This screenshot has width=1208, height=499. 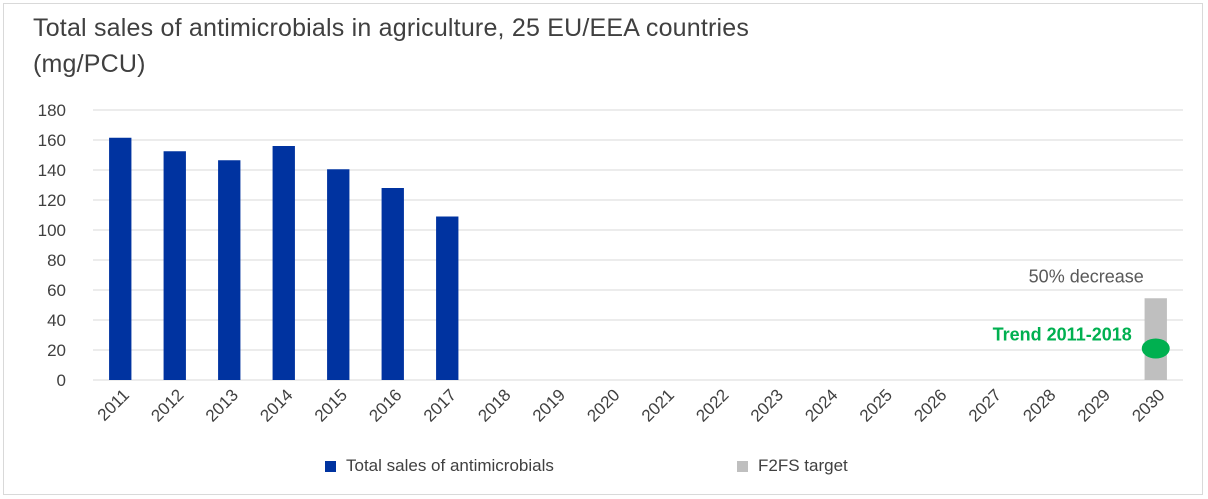 What do you see at coordinates (174, 265) in the screenshot?
I see `bar-sales-2012` at bounding box center [174, 265].